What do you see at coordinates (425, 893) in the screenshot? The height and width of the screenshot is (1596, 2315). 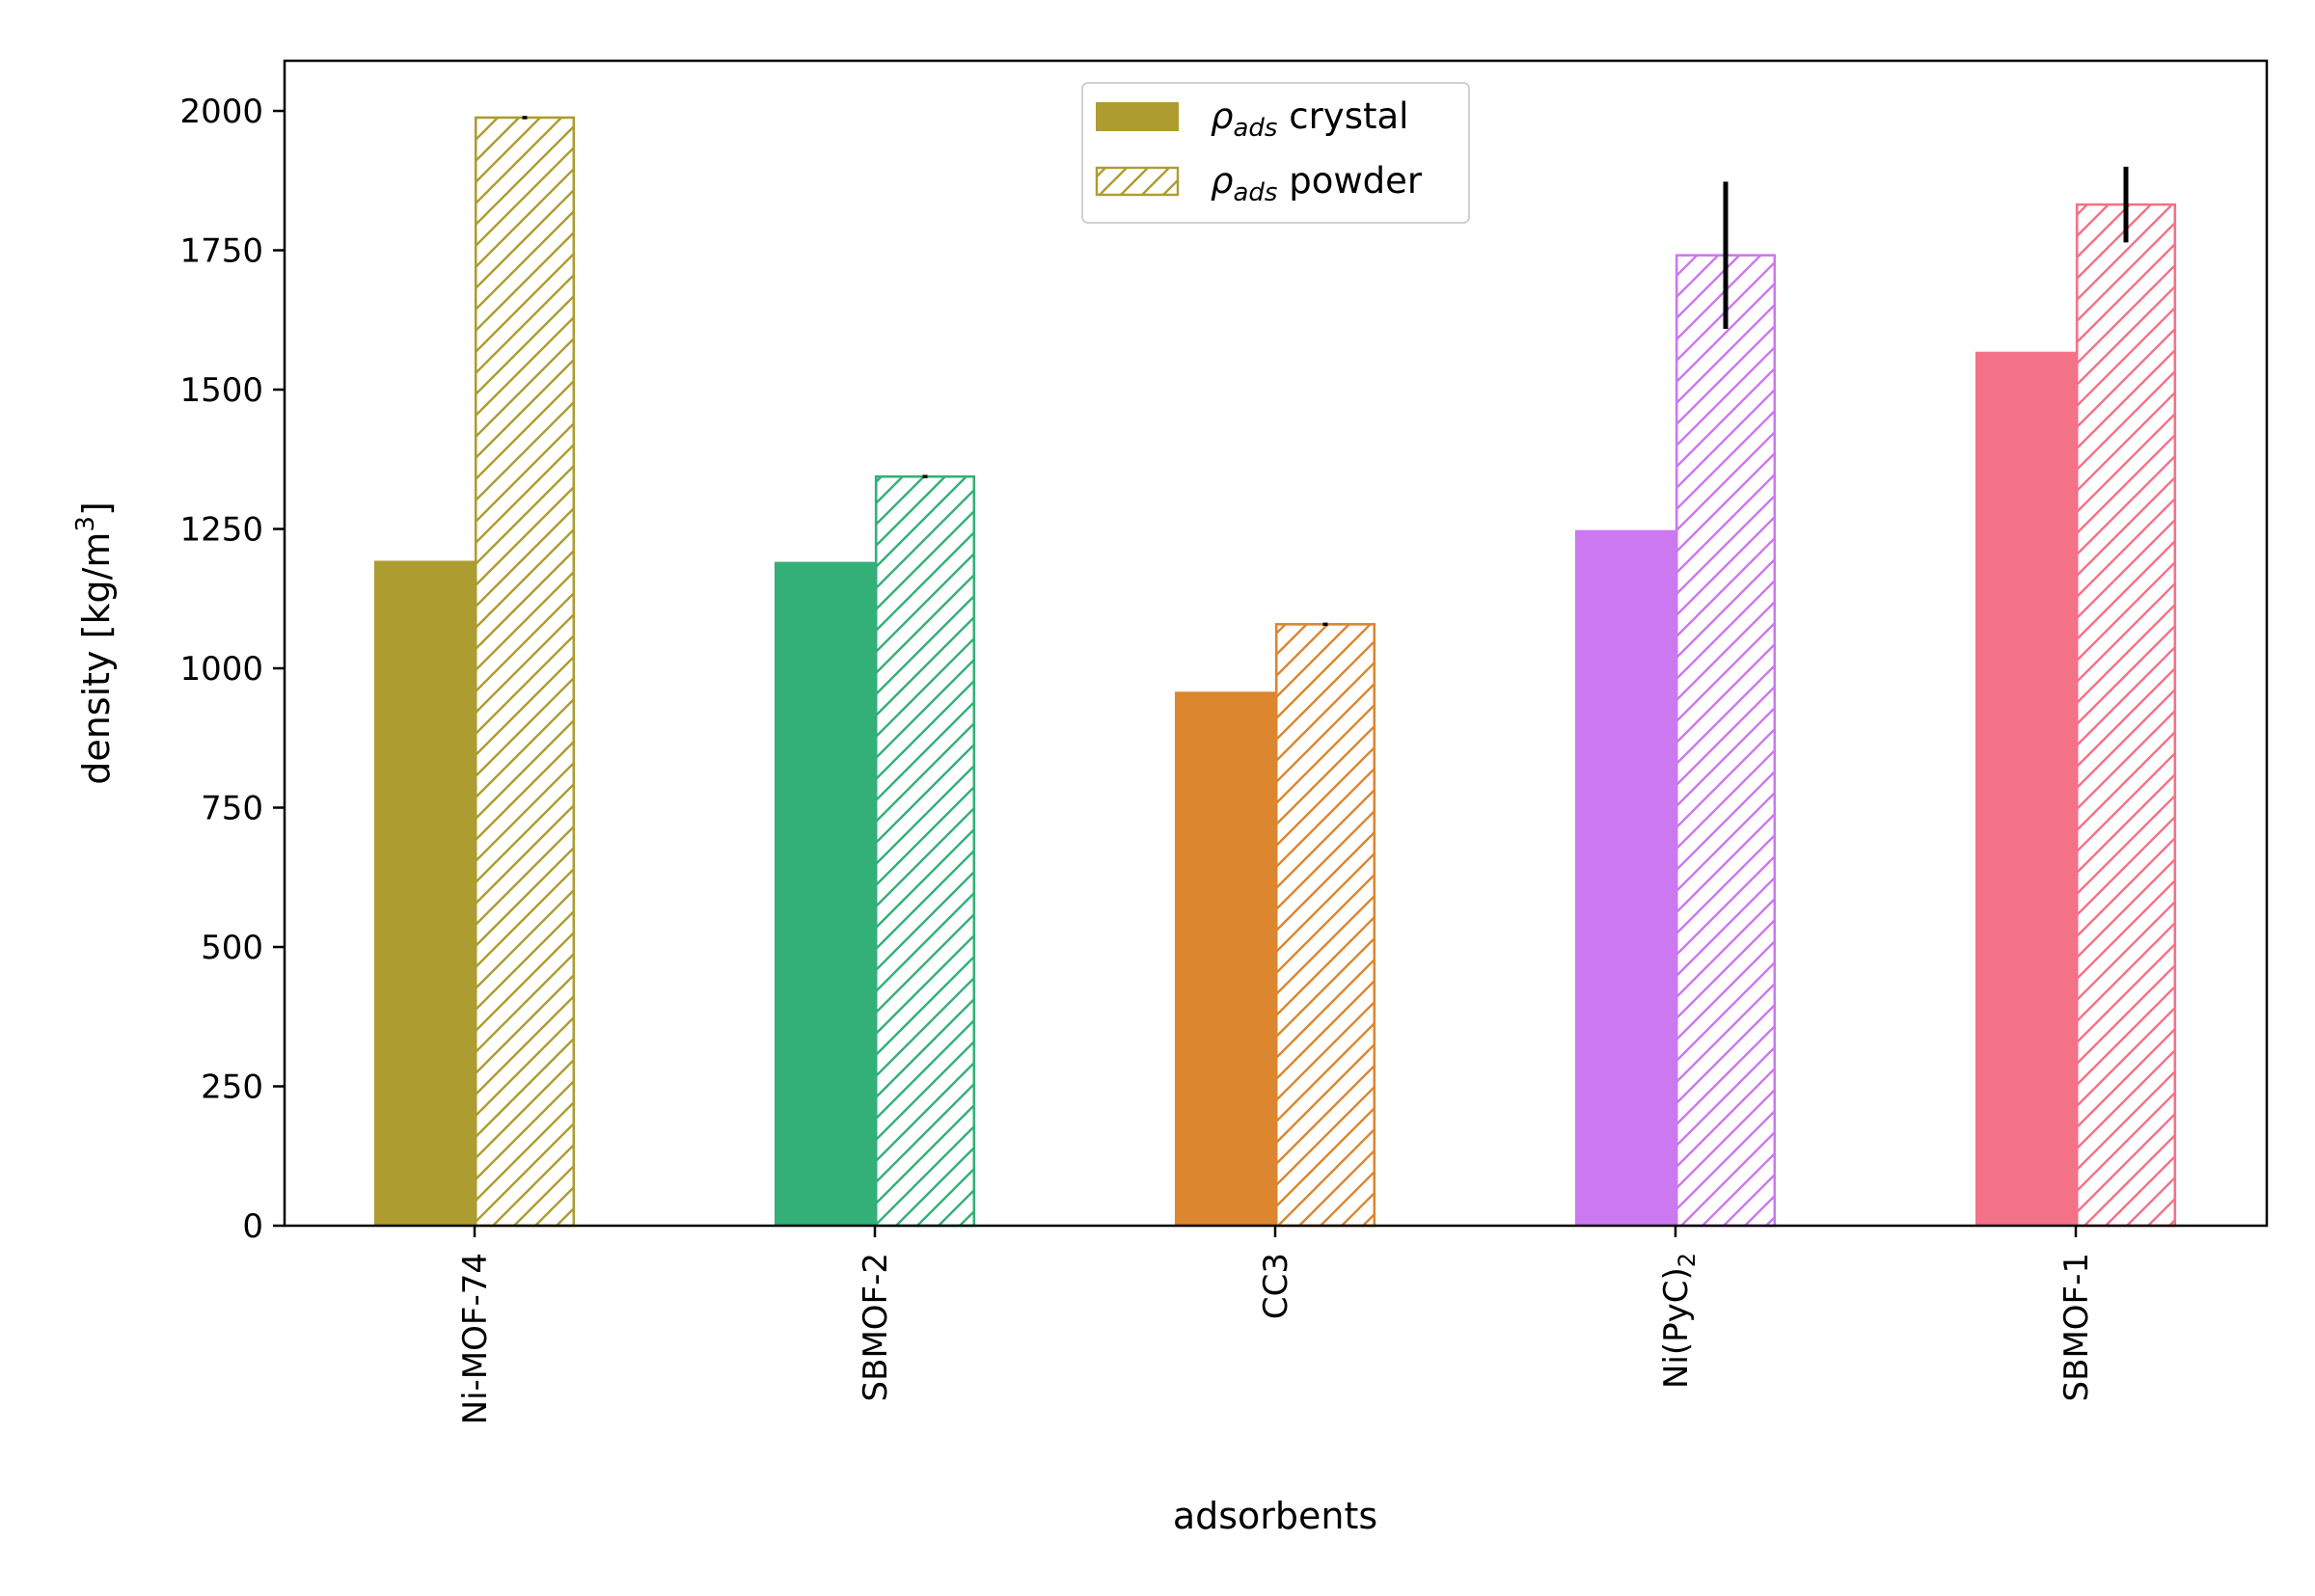 I see `bar-Ni-MOF-74-crystal` at bounding box center [425, 893].